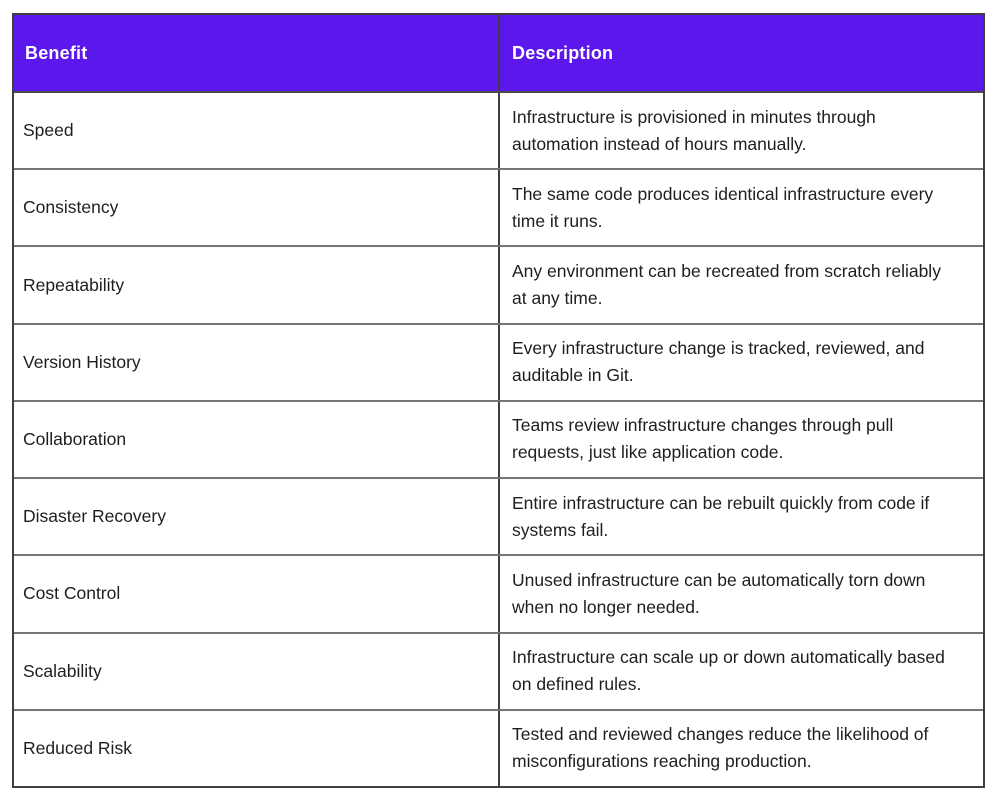 The height and width of the screenshot is (800, 1000). Describe the element at coordinates (563, 52) in the screenshot. I see `column-header-description-label: Description` at that location.